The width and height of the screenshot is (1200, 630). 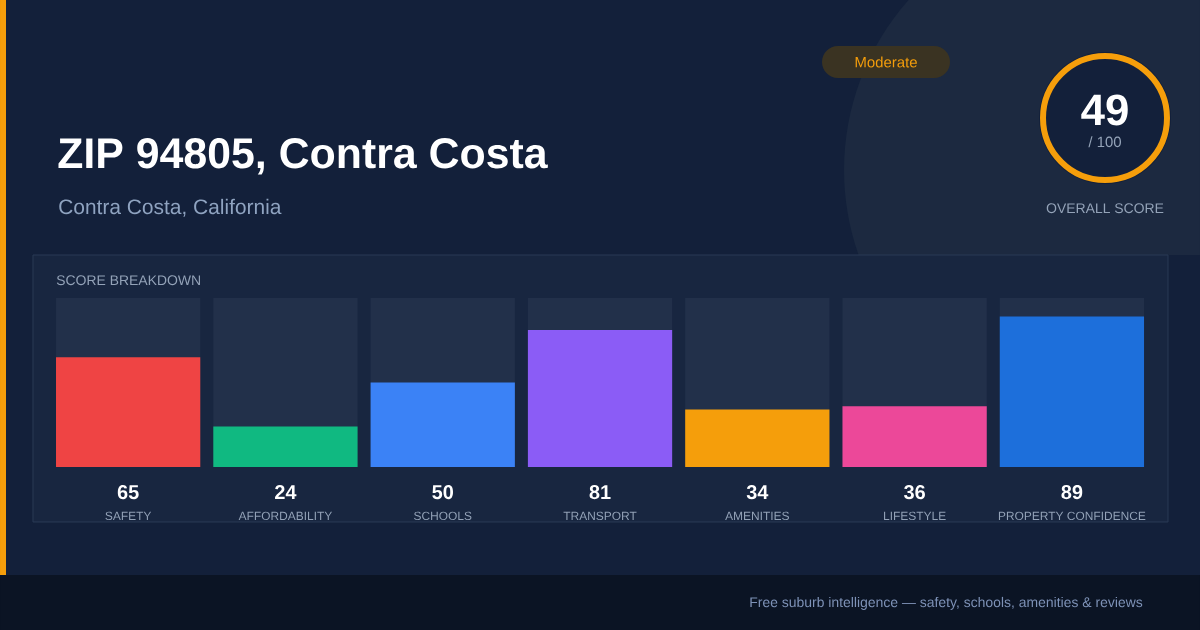 I want to click on data-label: 36, so click(x=914, y=492).